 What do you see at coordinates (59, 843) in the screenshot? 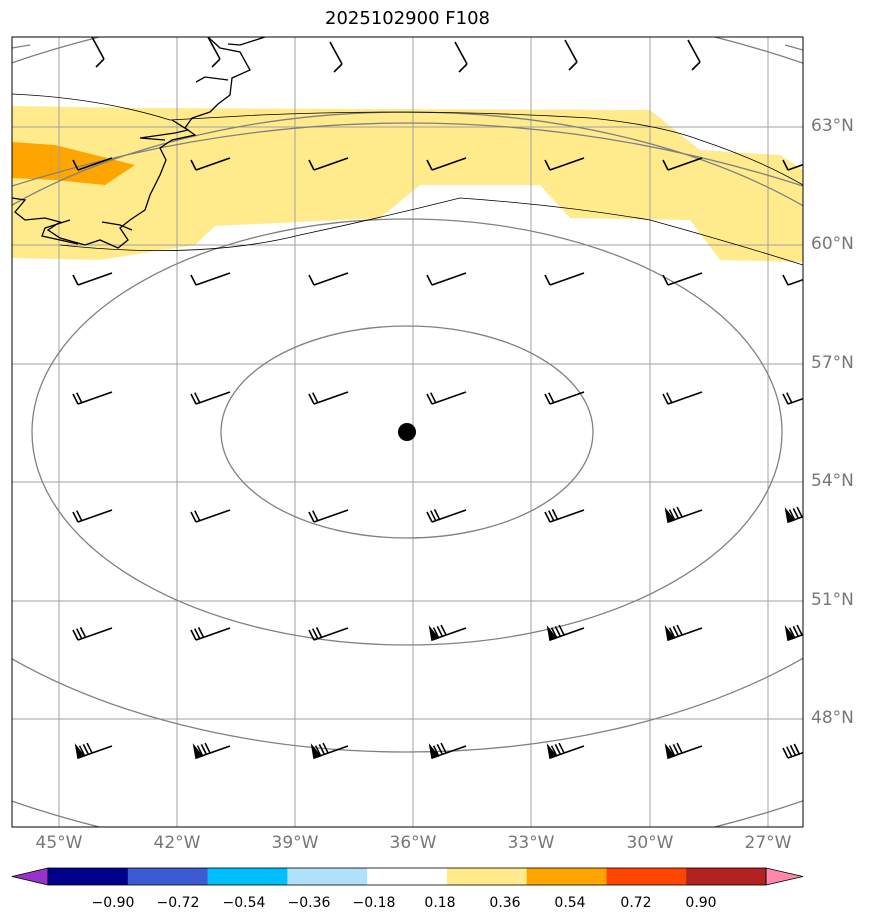
I see `lon-label-45w: 45°W` at bounding box center [59, 843].